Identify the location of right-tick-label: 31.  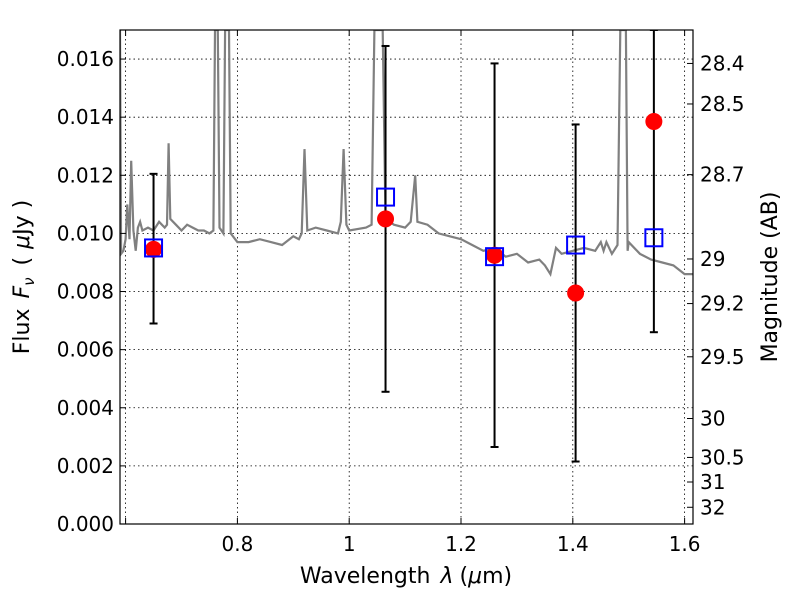
(712, 482).